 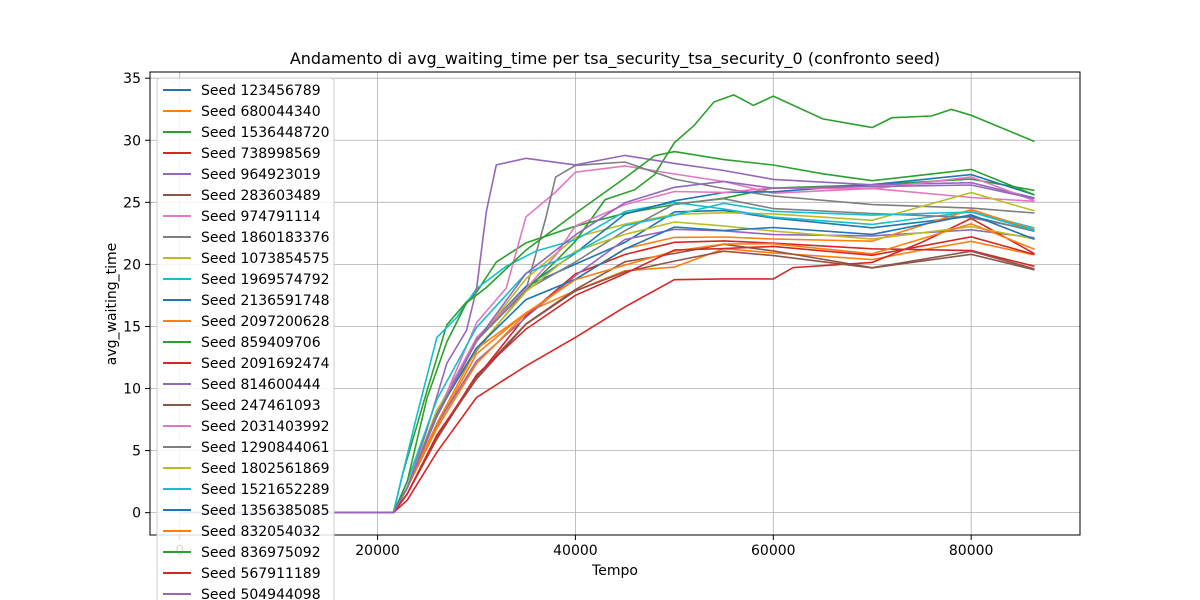 I want to click on y-tick-label: 30, so click(x=132, y=141).